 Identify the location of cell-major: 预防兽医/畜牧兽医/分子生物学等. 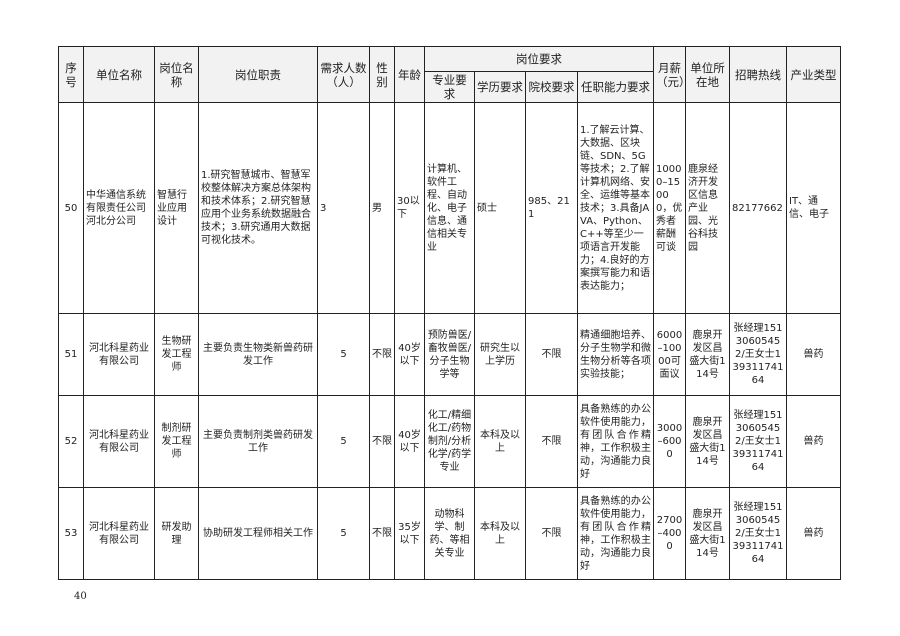
(449, 354).